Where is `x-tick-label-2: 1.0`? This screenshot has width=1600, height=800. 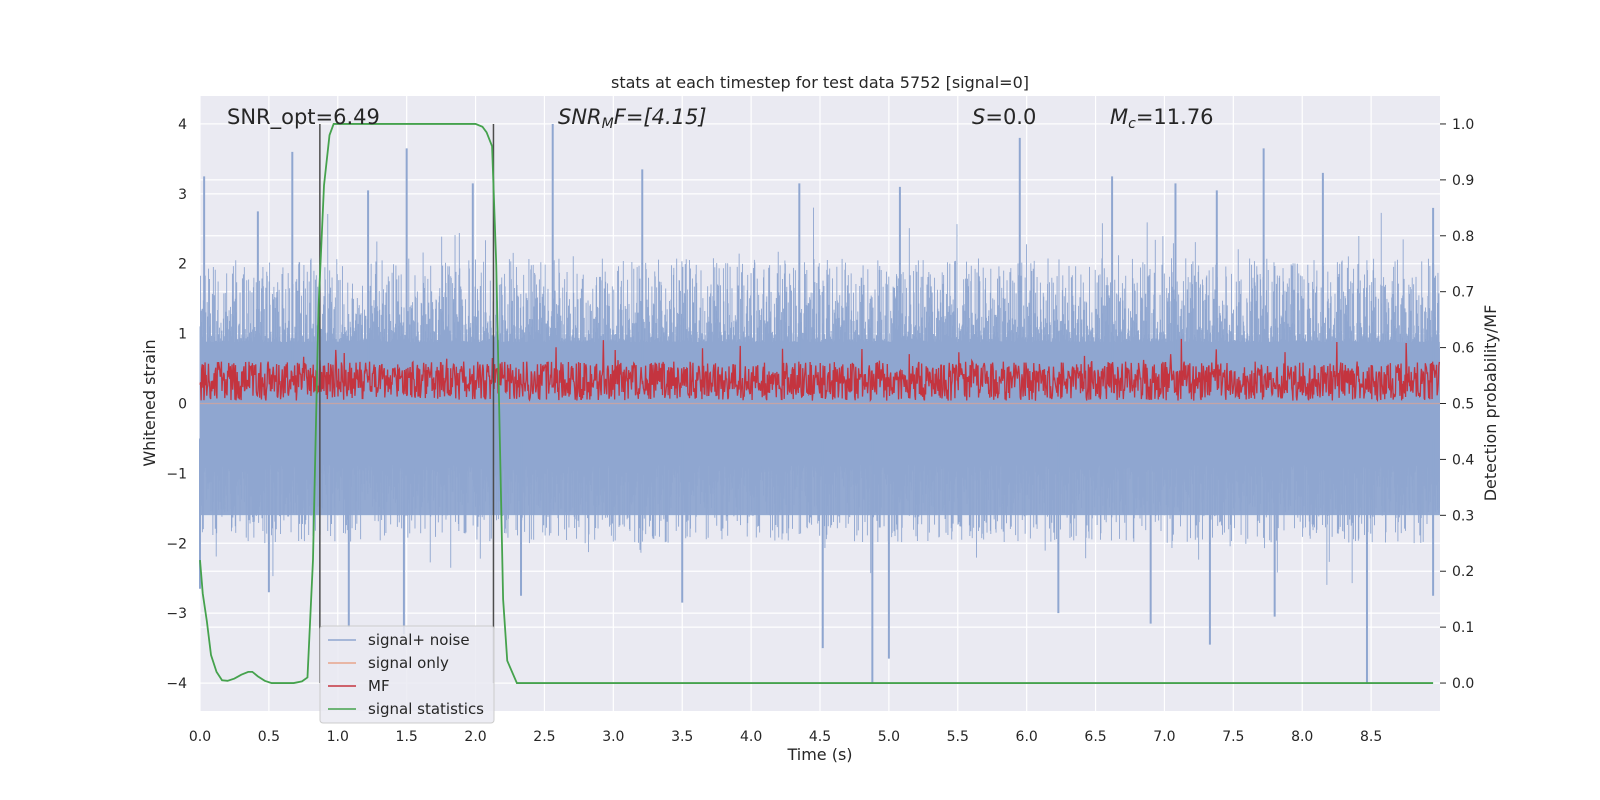
x-tick-label-2: 1.0 is located at coordinates (338, 737).